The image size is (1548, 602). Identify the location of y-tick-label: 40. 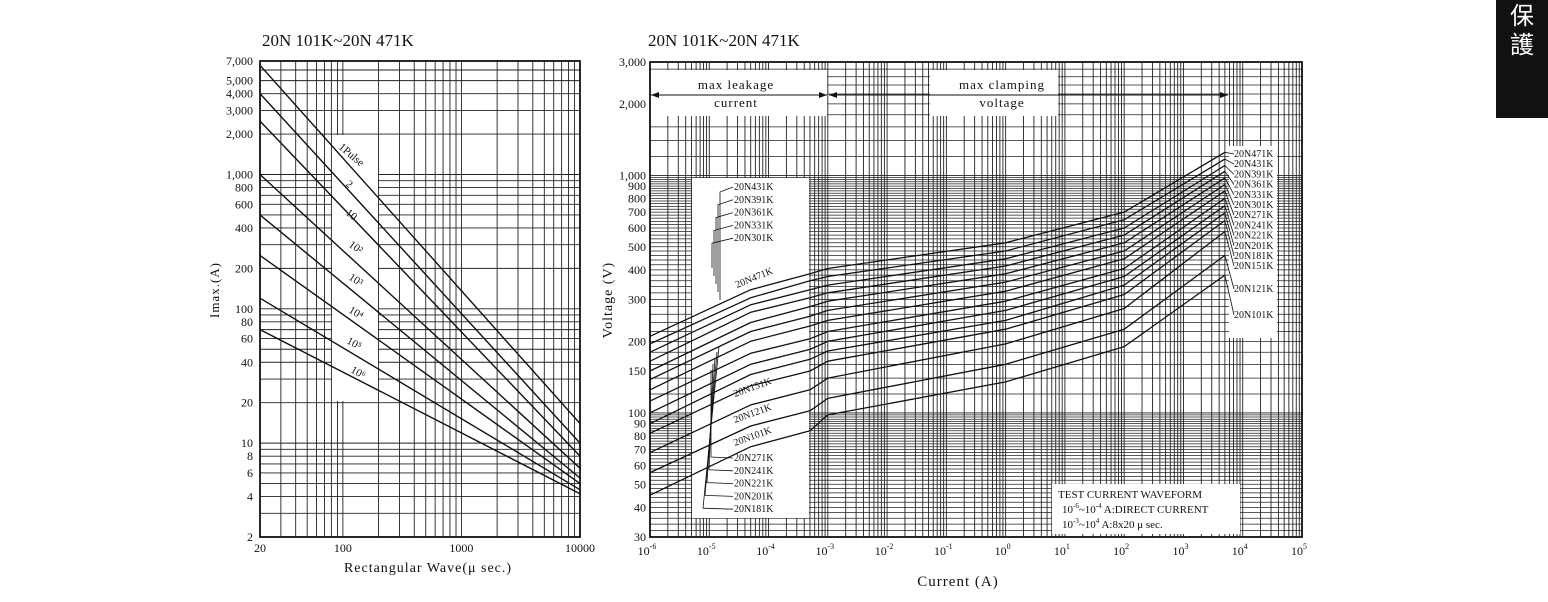
(247, 362).